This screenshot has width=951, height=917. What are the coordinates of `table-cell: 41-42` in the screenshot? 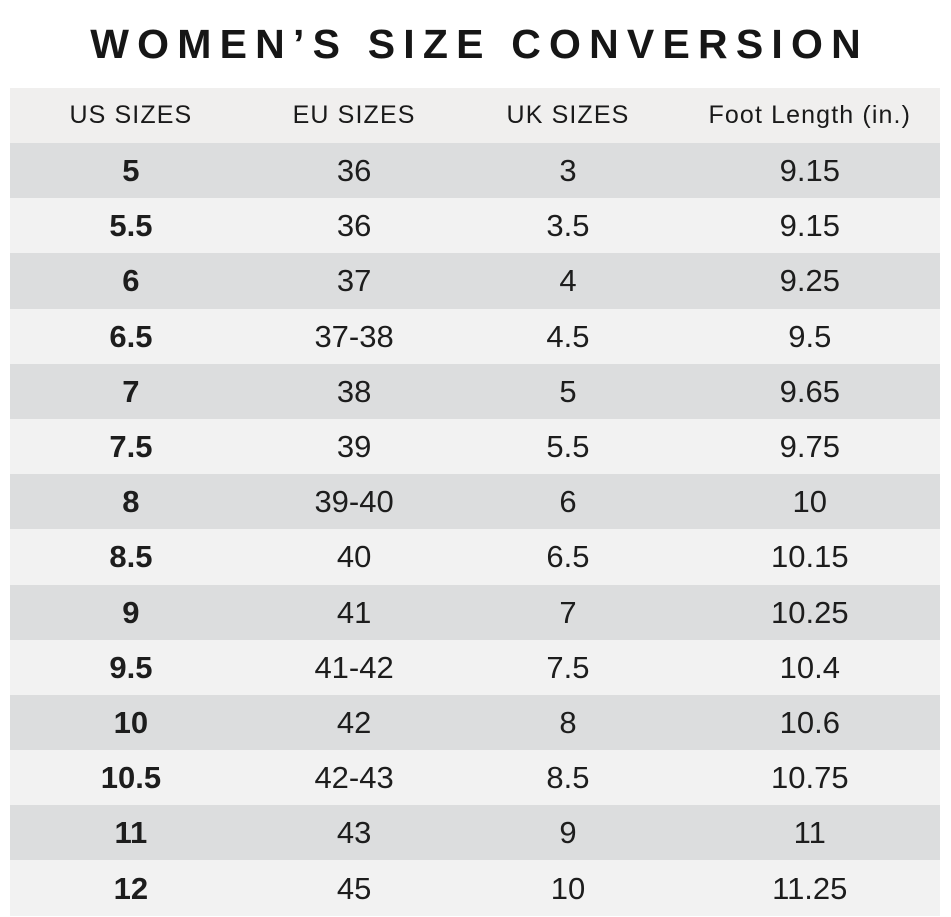 It's located at (354, 667).